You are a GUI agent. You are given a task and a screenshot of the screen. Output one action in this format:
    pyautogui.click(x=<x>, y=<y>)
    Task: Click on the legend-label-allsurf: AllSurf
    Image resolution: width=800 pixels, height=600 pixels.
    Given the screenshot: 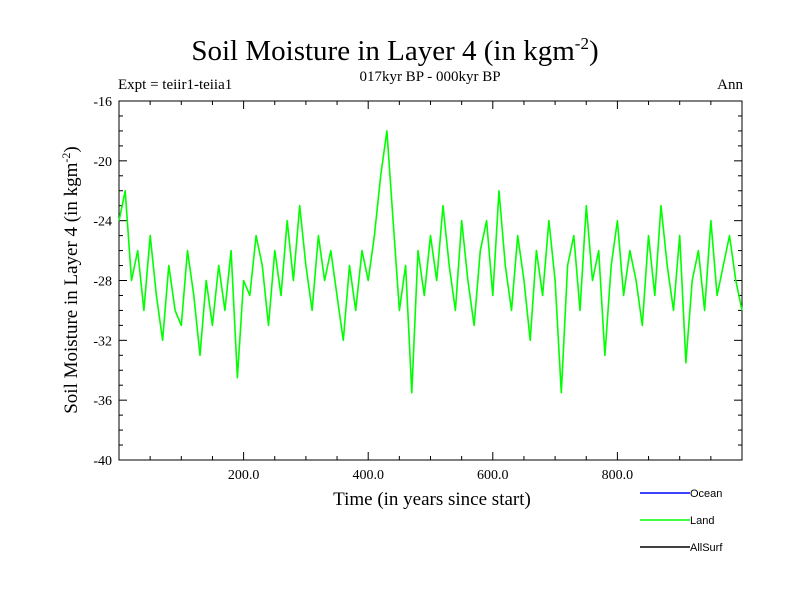 What is the action you would take?
    pyautogui.click(x=706, y=548)
    